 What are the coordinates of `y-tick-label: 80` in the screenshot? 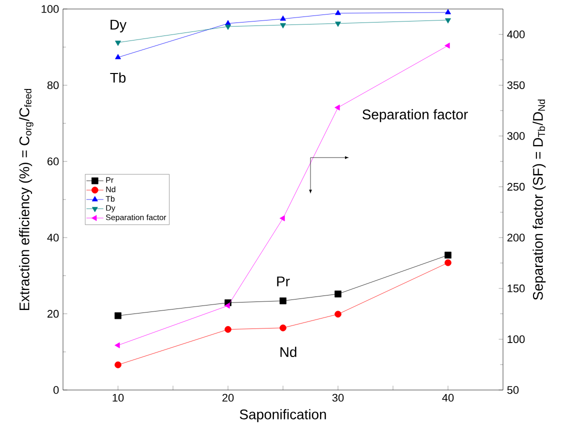 It's located at (53, 85).